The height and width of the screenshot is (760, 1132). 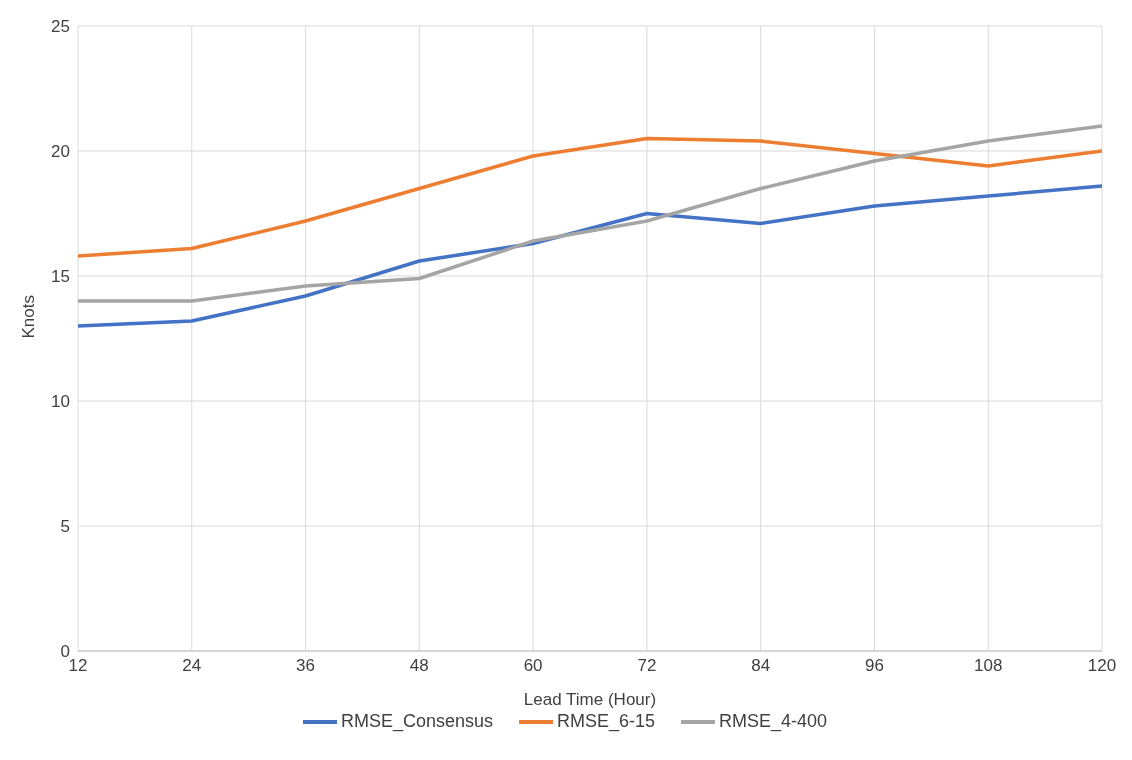 What do you see at coordinates (306, 666) in the screenshot?
I see `x-tick-label: 36` at bounding box center [306, 666].